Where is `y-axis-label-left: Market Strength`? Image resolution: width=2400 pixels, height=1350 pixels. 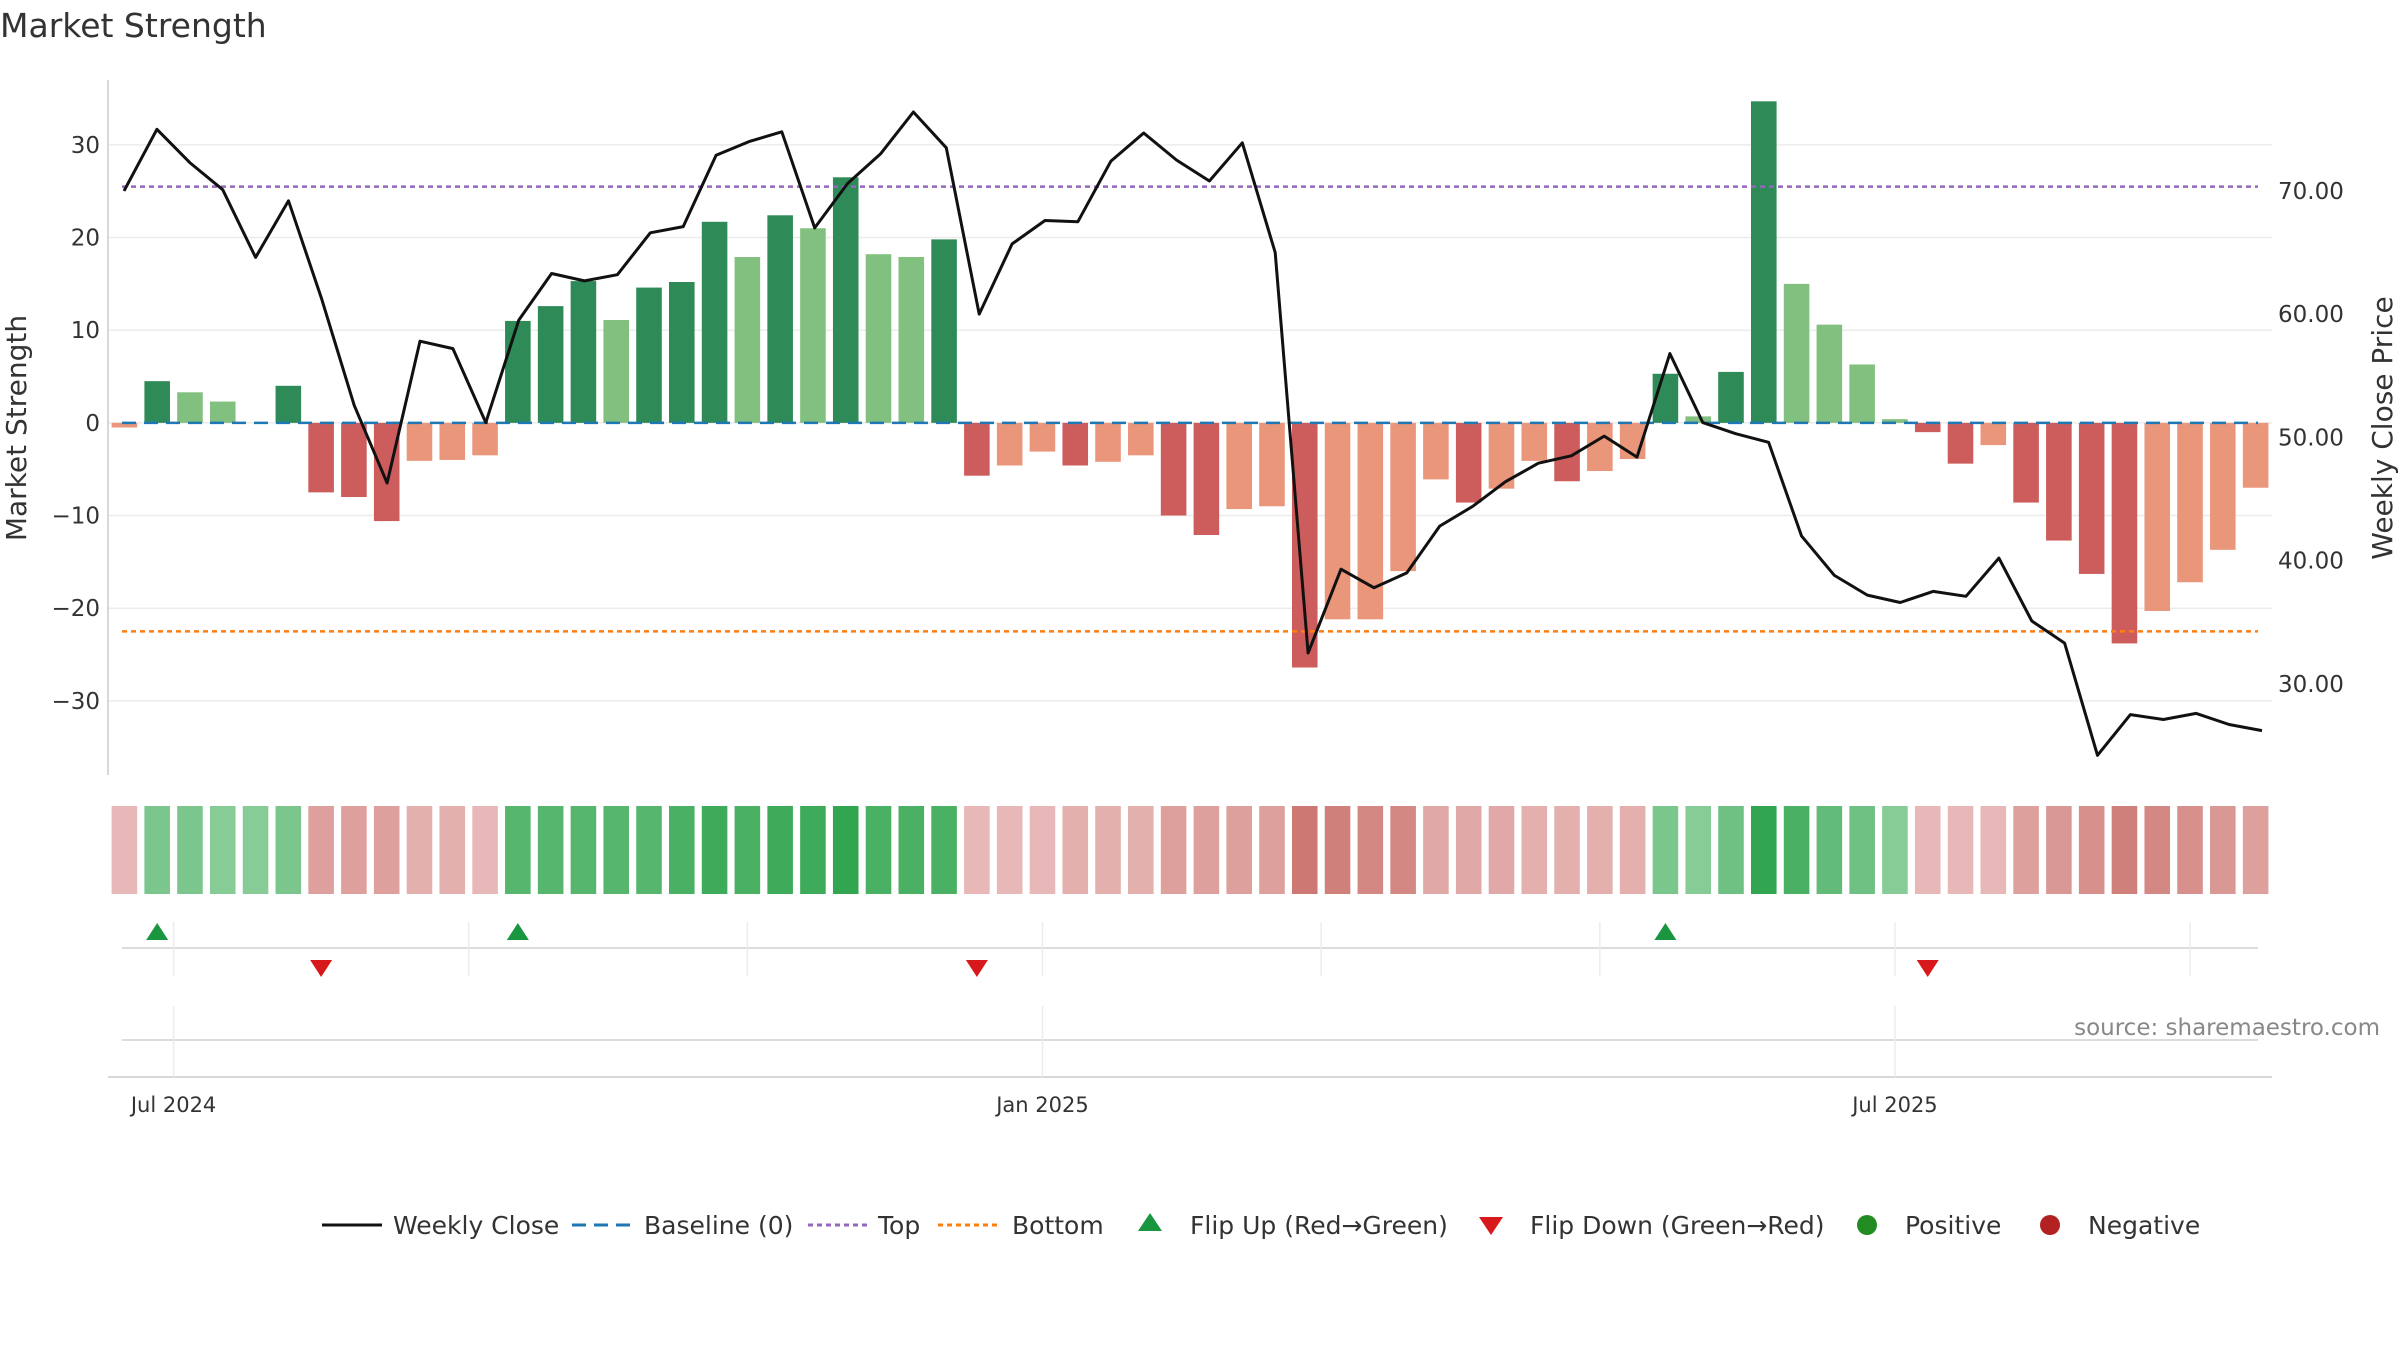
y-axis-label-left: Market Strength is located at coordinates (16, 428).